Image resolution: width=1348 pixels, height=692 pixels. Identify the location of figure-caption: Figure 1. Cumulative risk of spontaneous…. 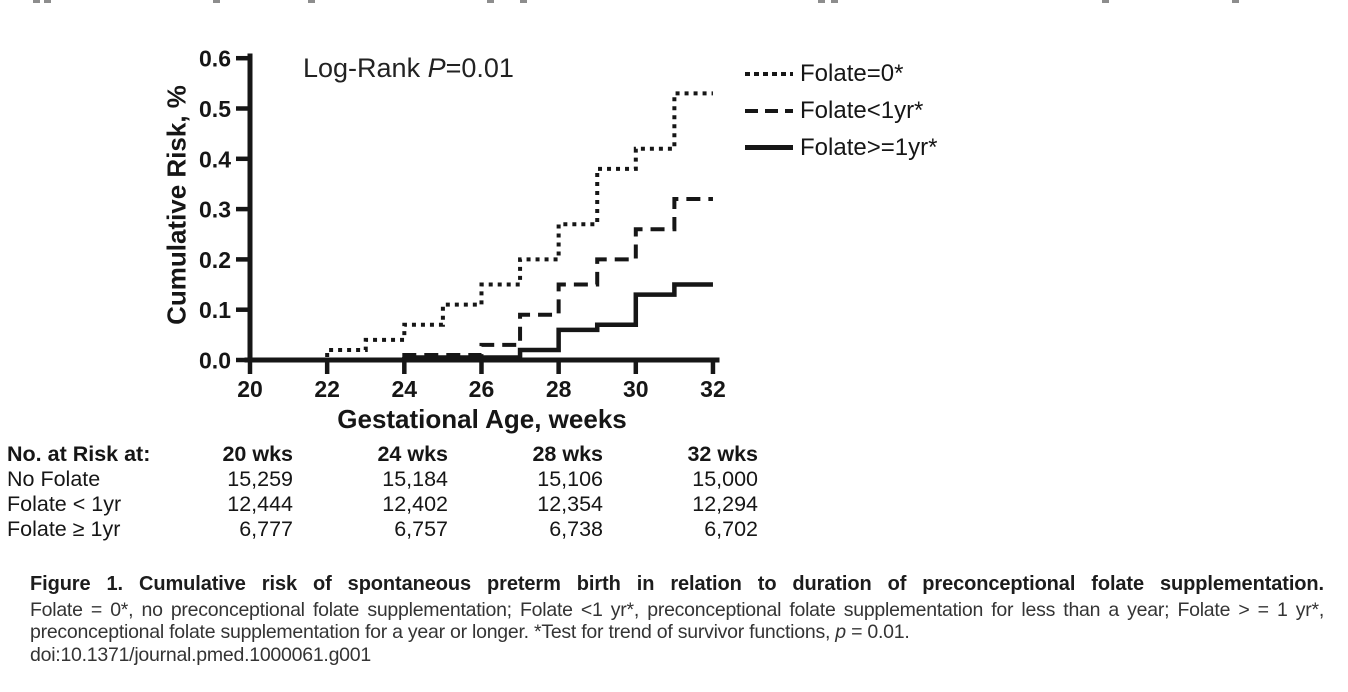
(677, 620).